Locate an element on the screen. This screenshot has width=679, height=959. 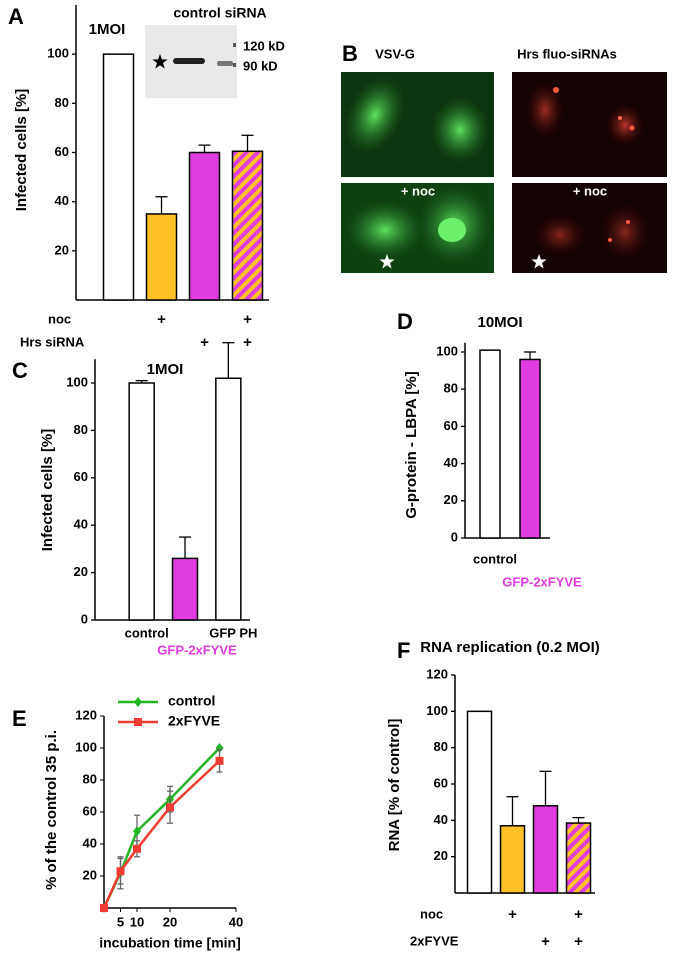
column-title: Hrs fluo-siRNAs is located at coordinates (567, 53).